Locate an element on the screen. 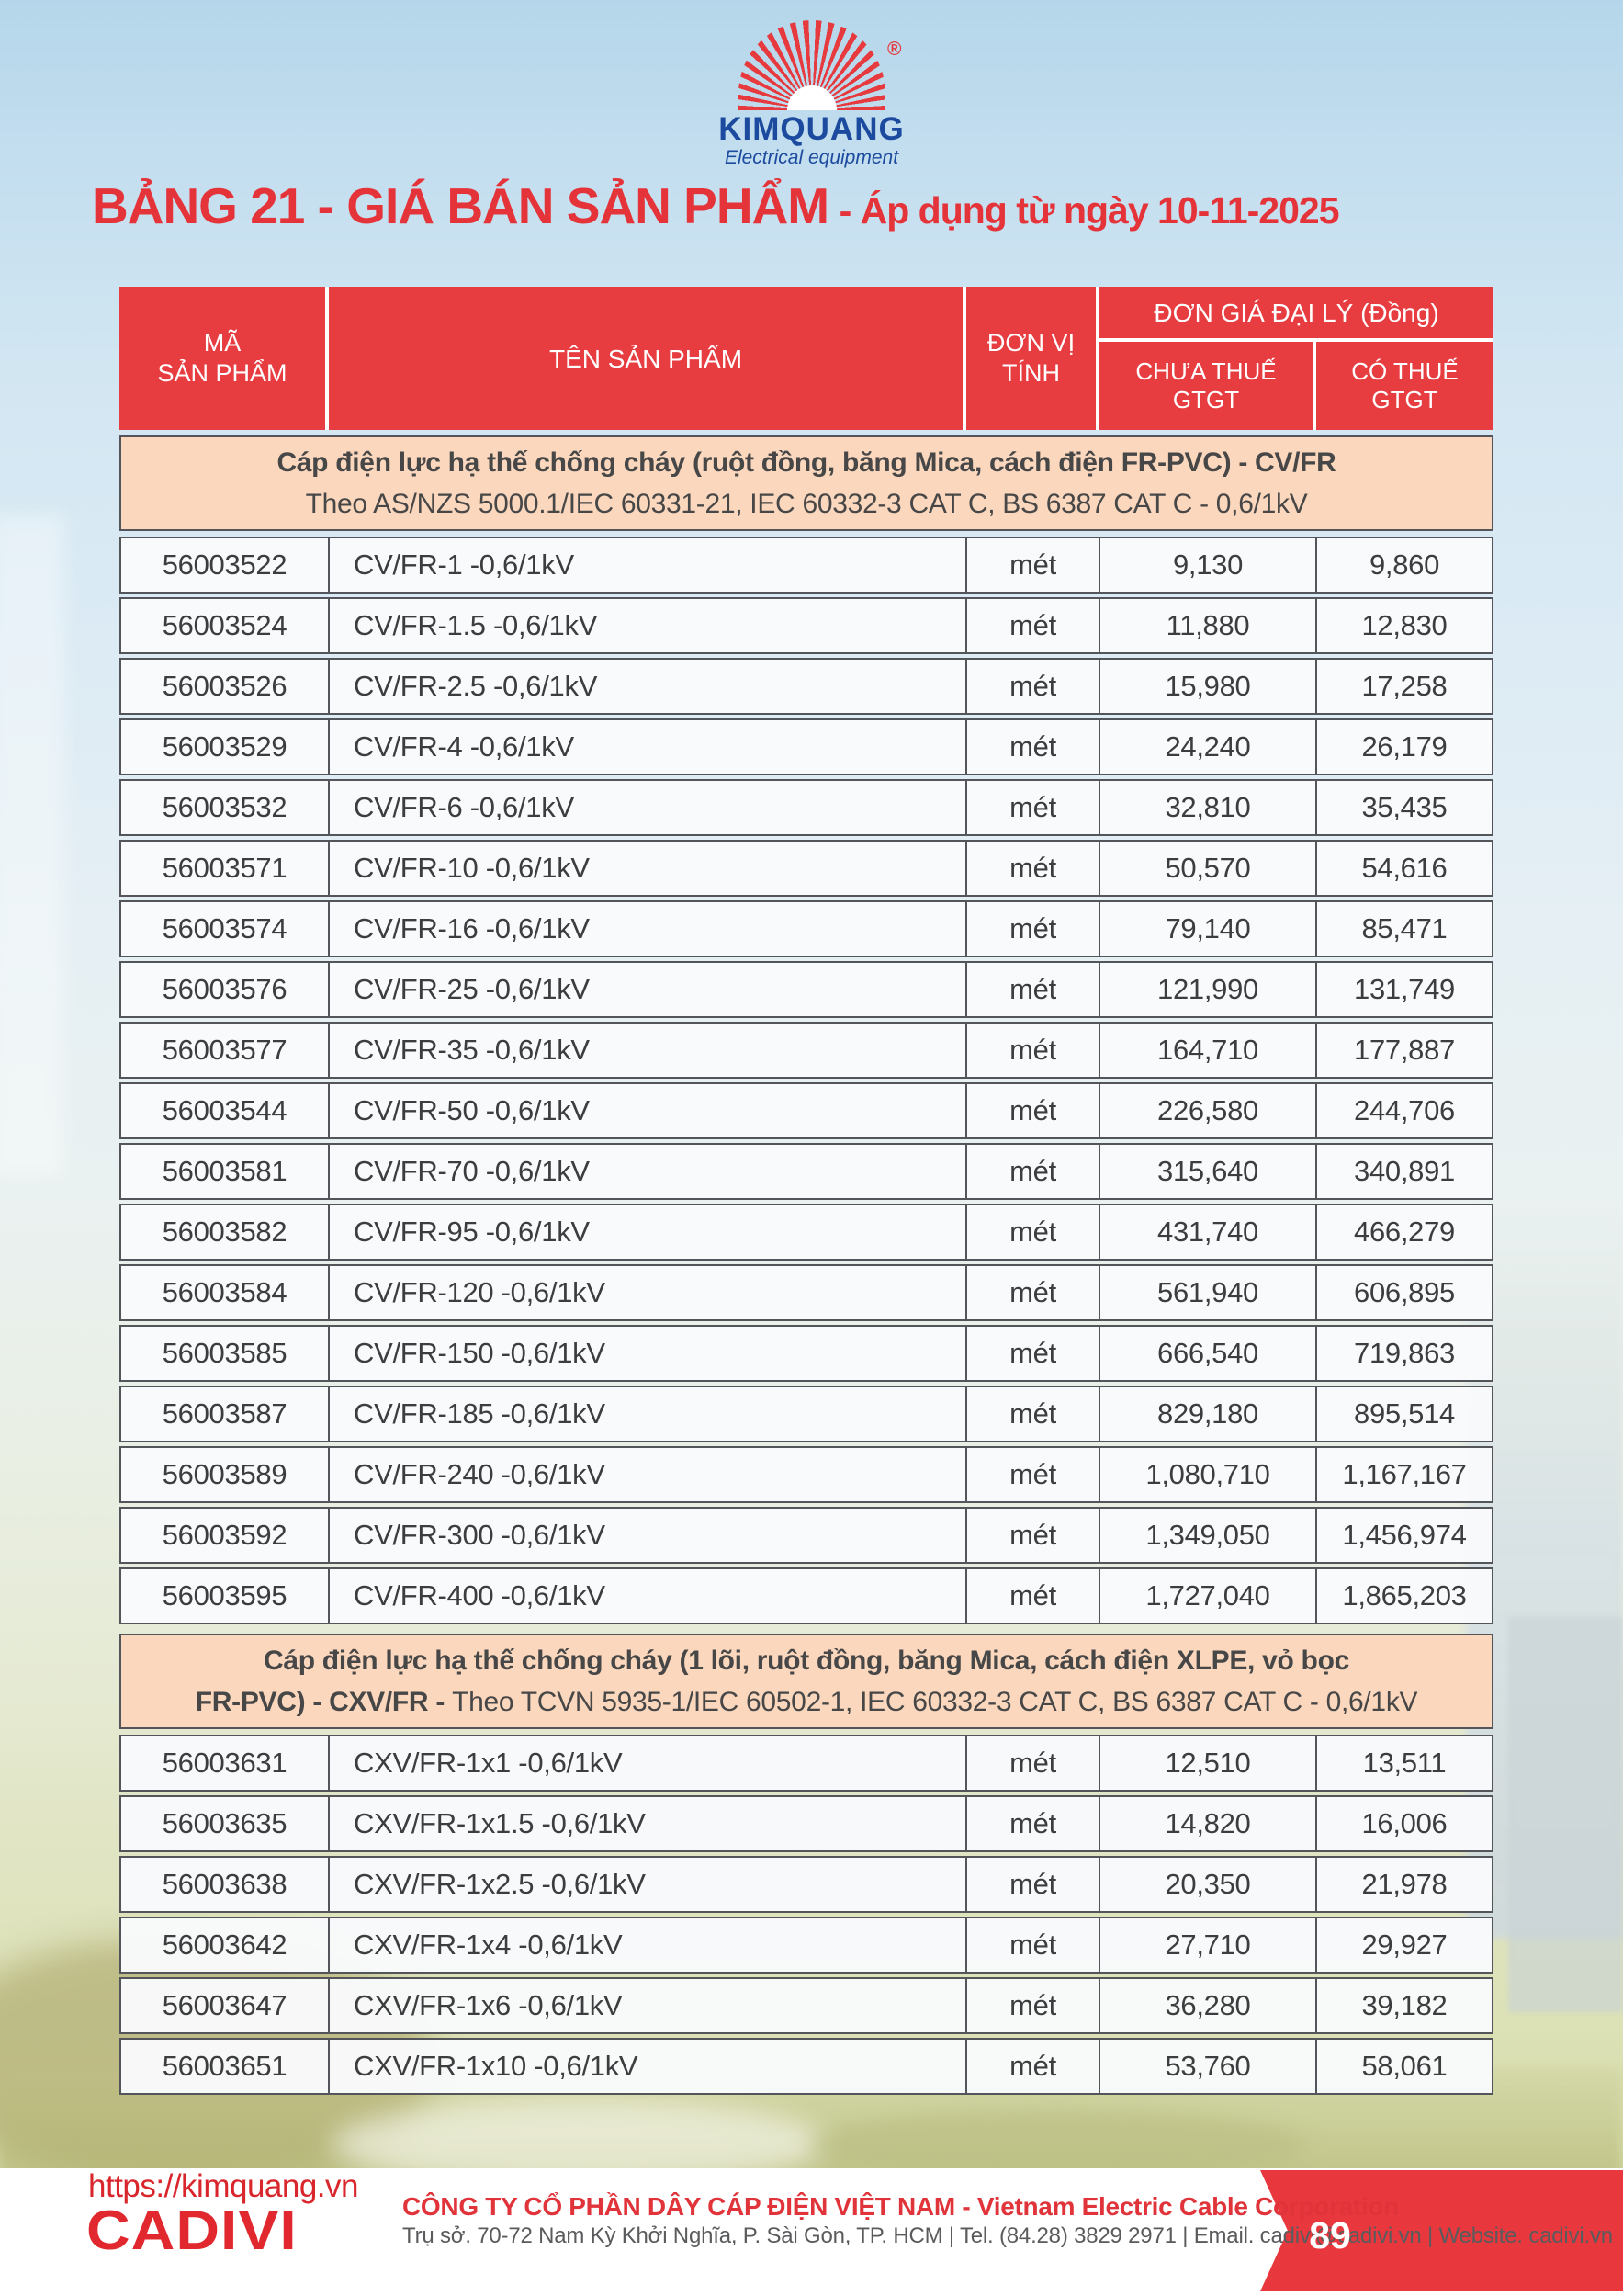 Image resolution: width=1623 pixels, height=2296 pixels. product-name: CV/FR-70 -0,6/1kV is located at coordinates (648, 1171).